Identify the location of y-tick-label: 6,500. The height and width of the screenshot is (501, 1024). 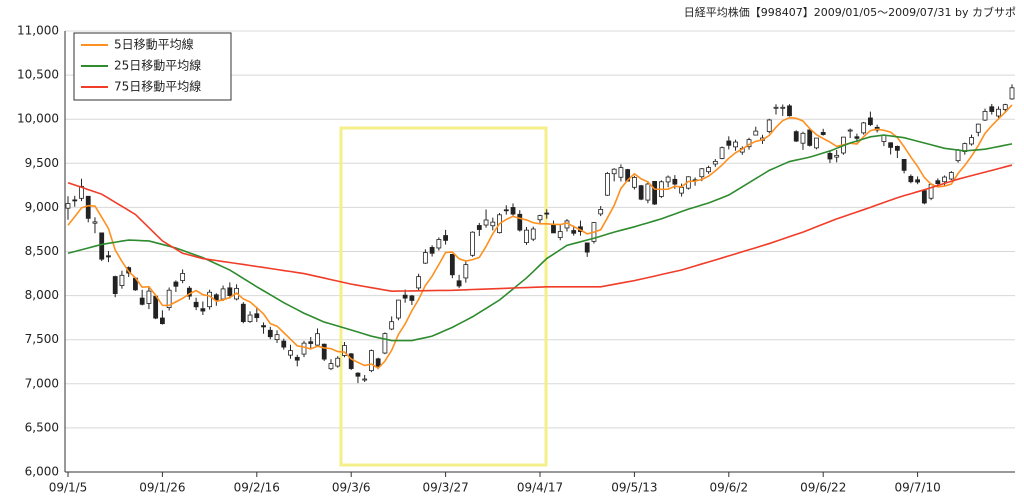
(42, 427).